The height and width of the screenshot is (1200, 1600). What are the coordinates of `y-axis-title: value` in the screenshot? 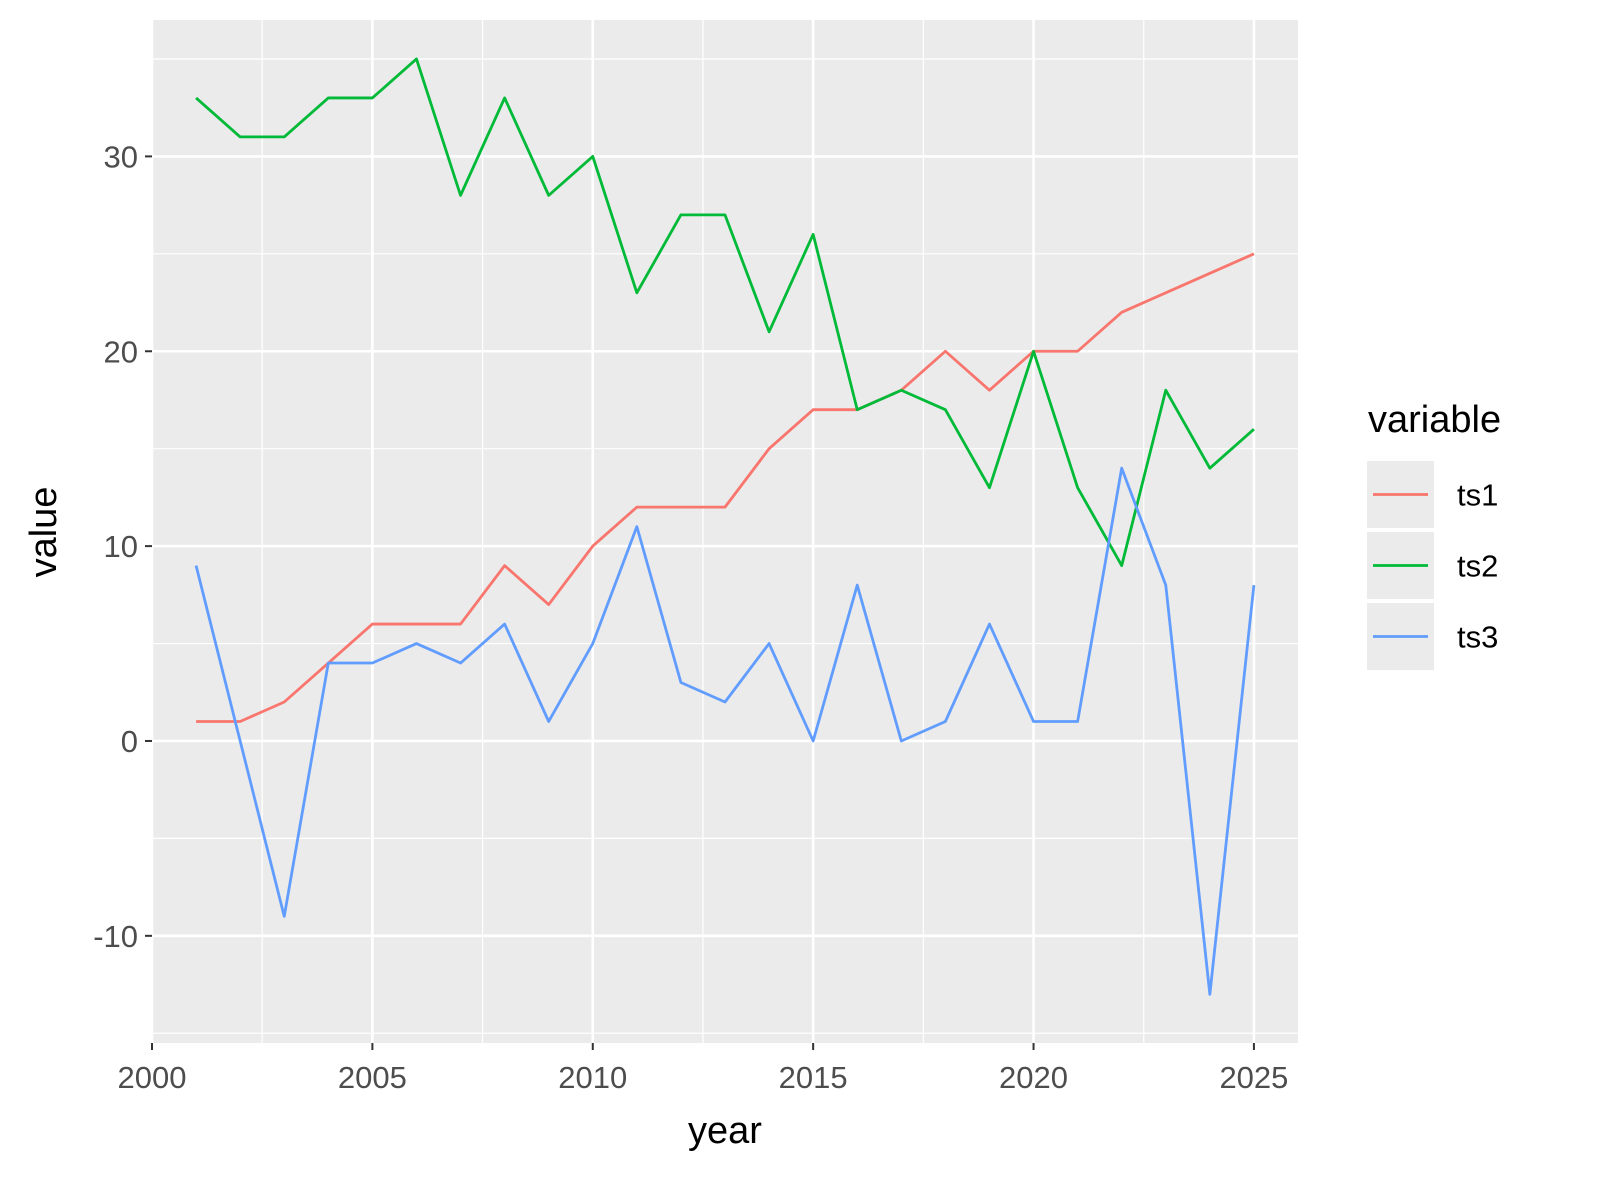 It's located at (44, 532).